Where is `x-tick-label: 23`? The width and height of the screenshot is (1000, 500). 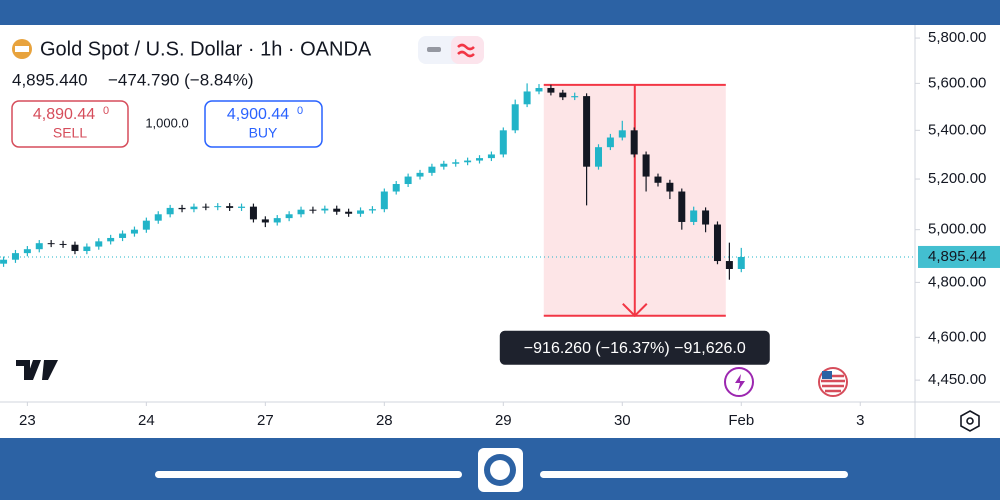 x-tick-label: 23 is located at coordinates (27, 420).